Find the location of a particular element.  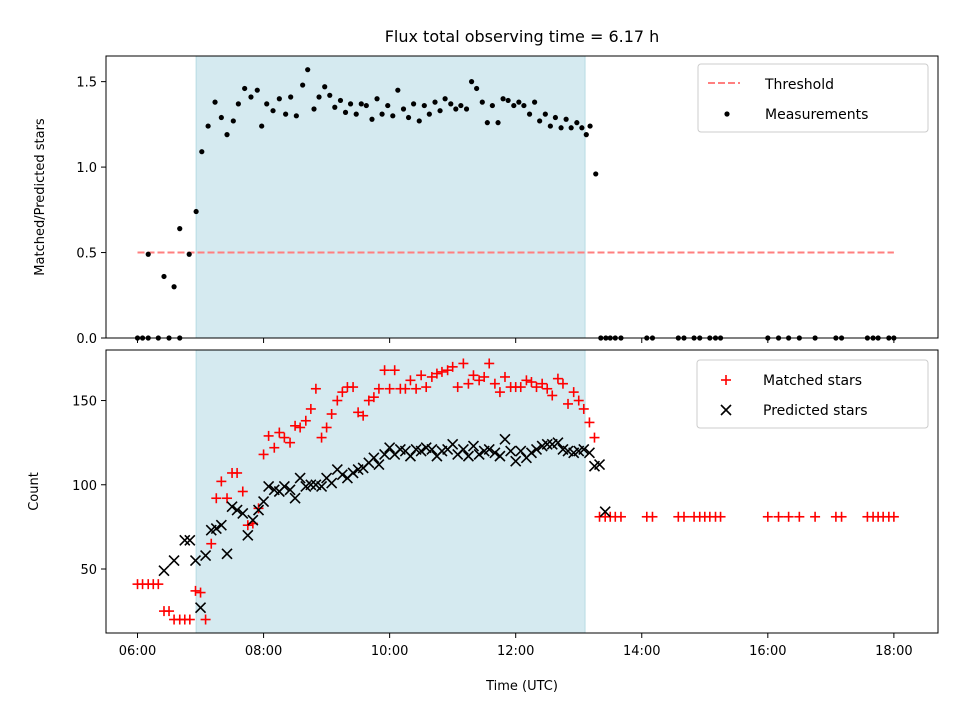

x-tick-label: 08:00 is located at coordinates (263, 651).